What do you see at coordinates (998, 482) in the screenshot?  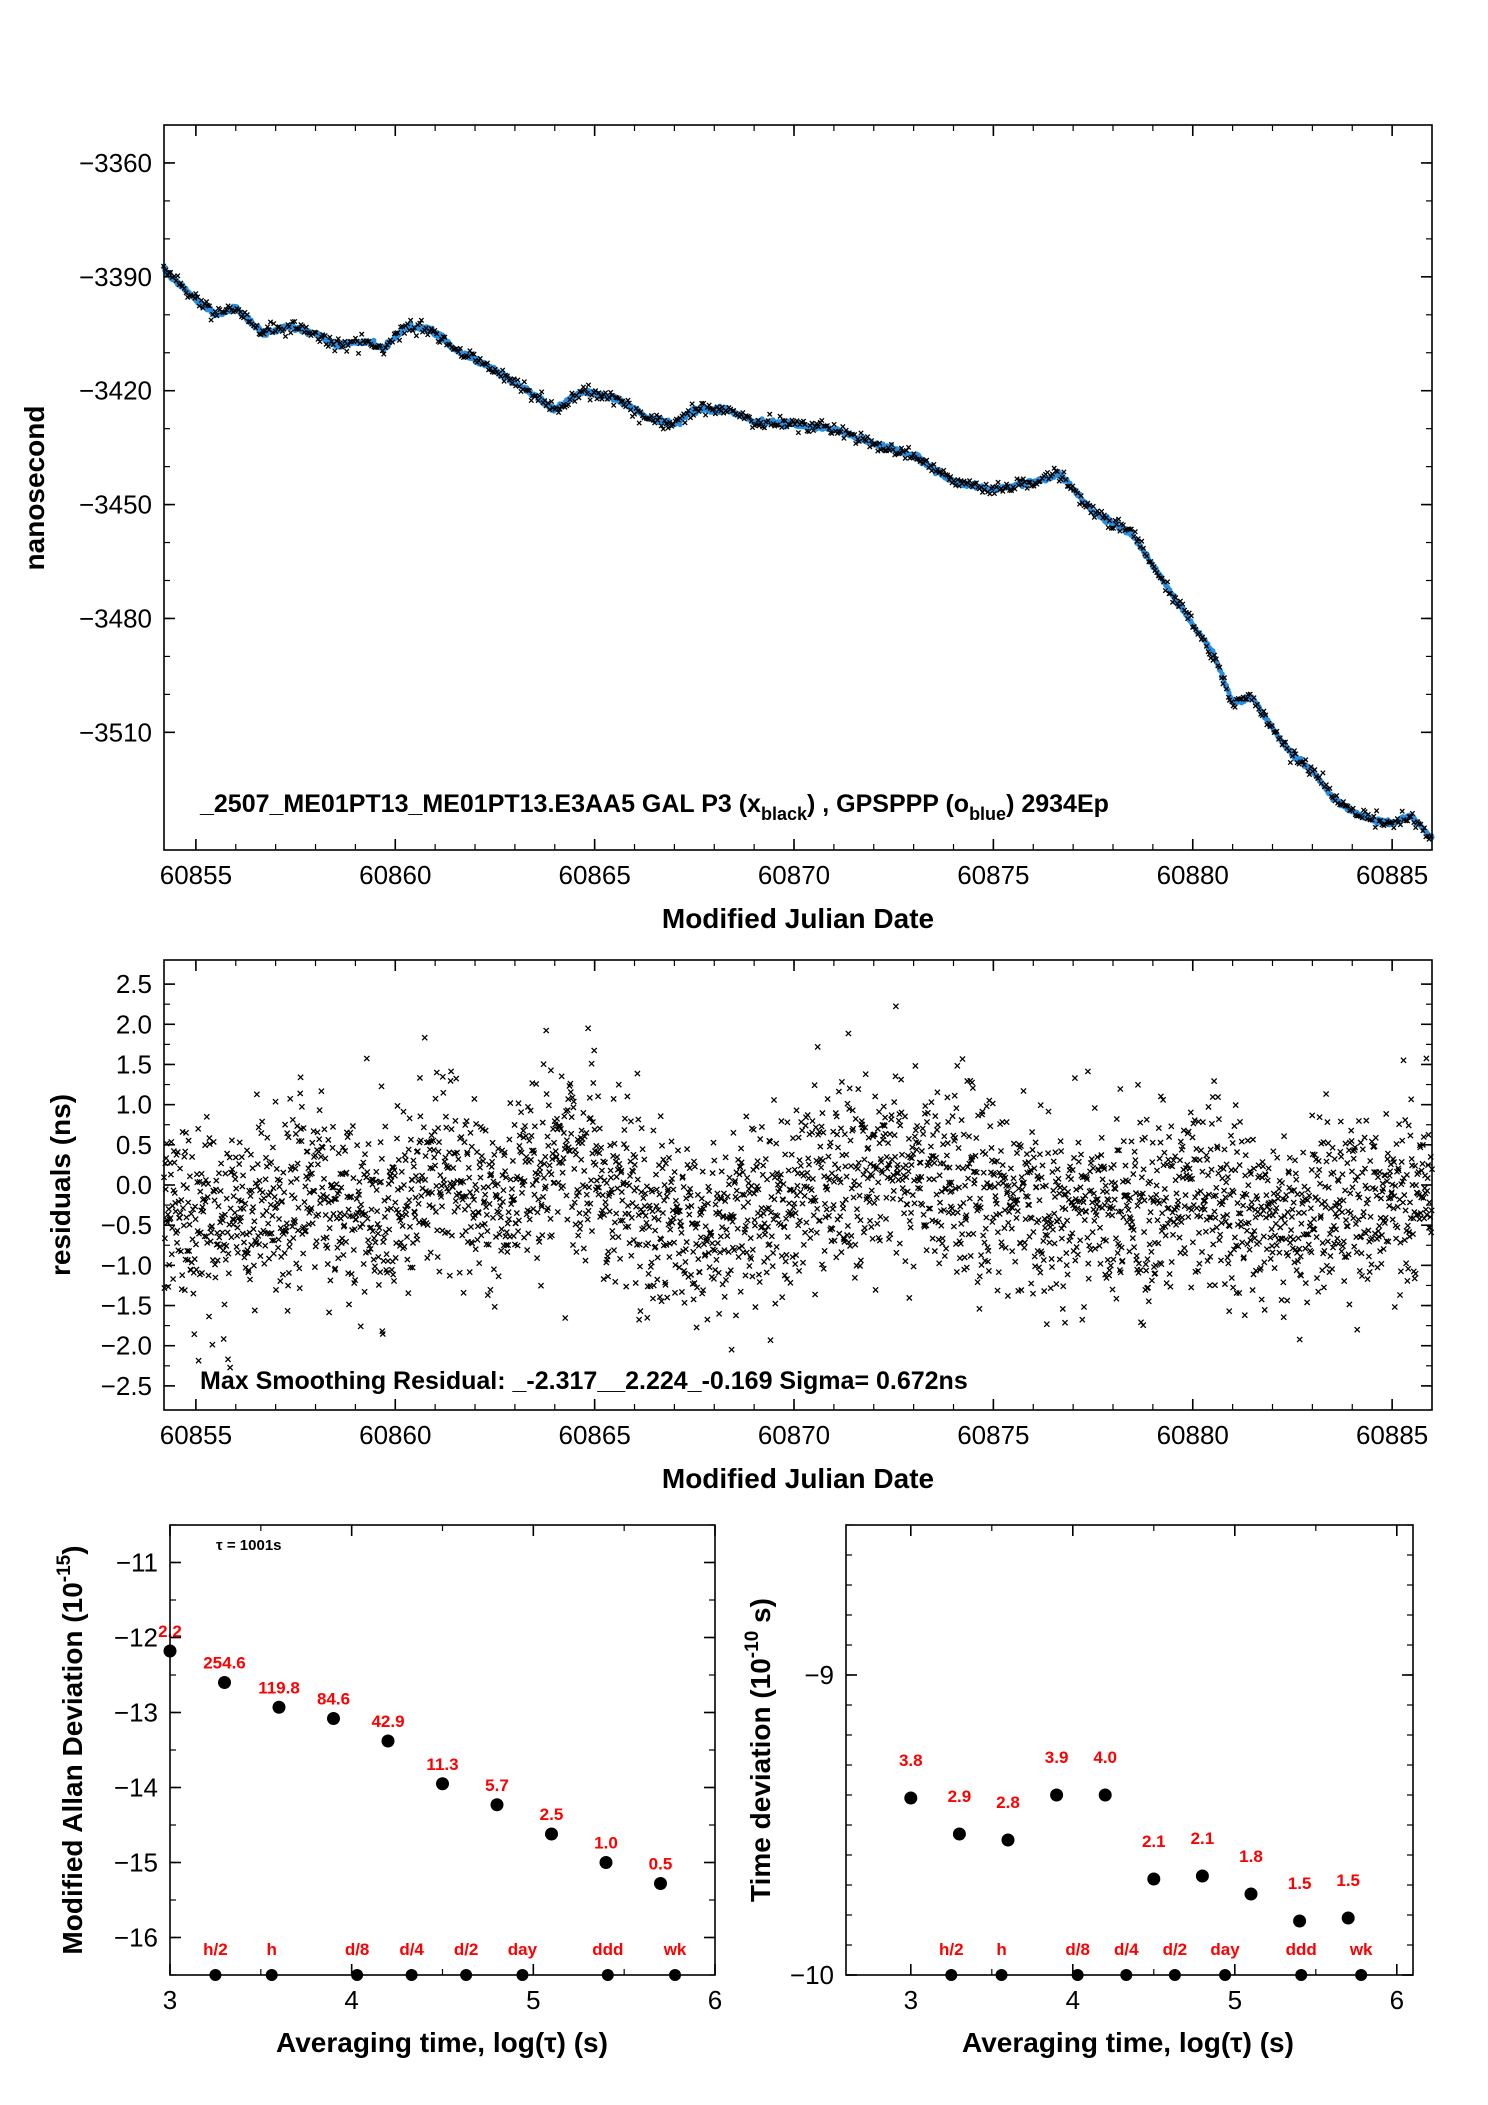 I see `gal-p3-point` at bounding box center [998, 482].